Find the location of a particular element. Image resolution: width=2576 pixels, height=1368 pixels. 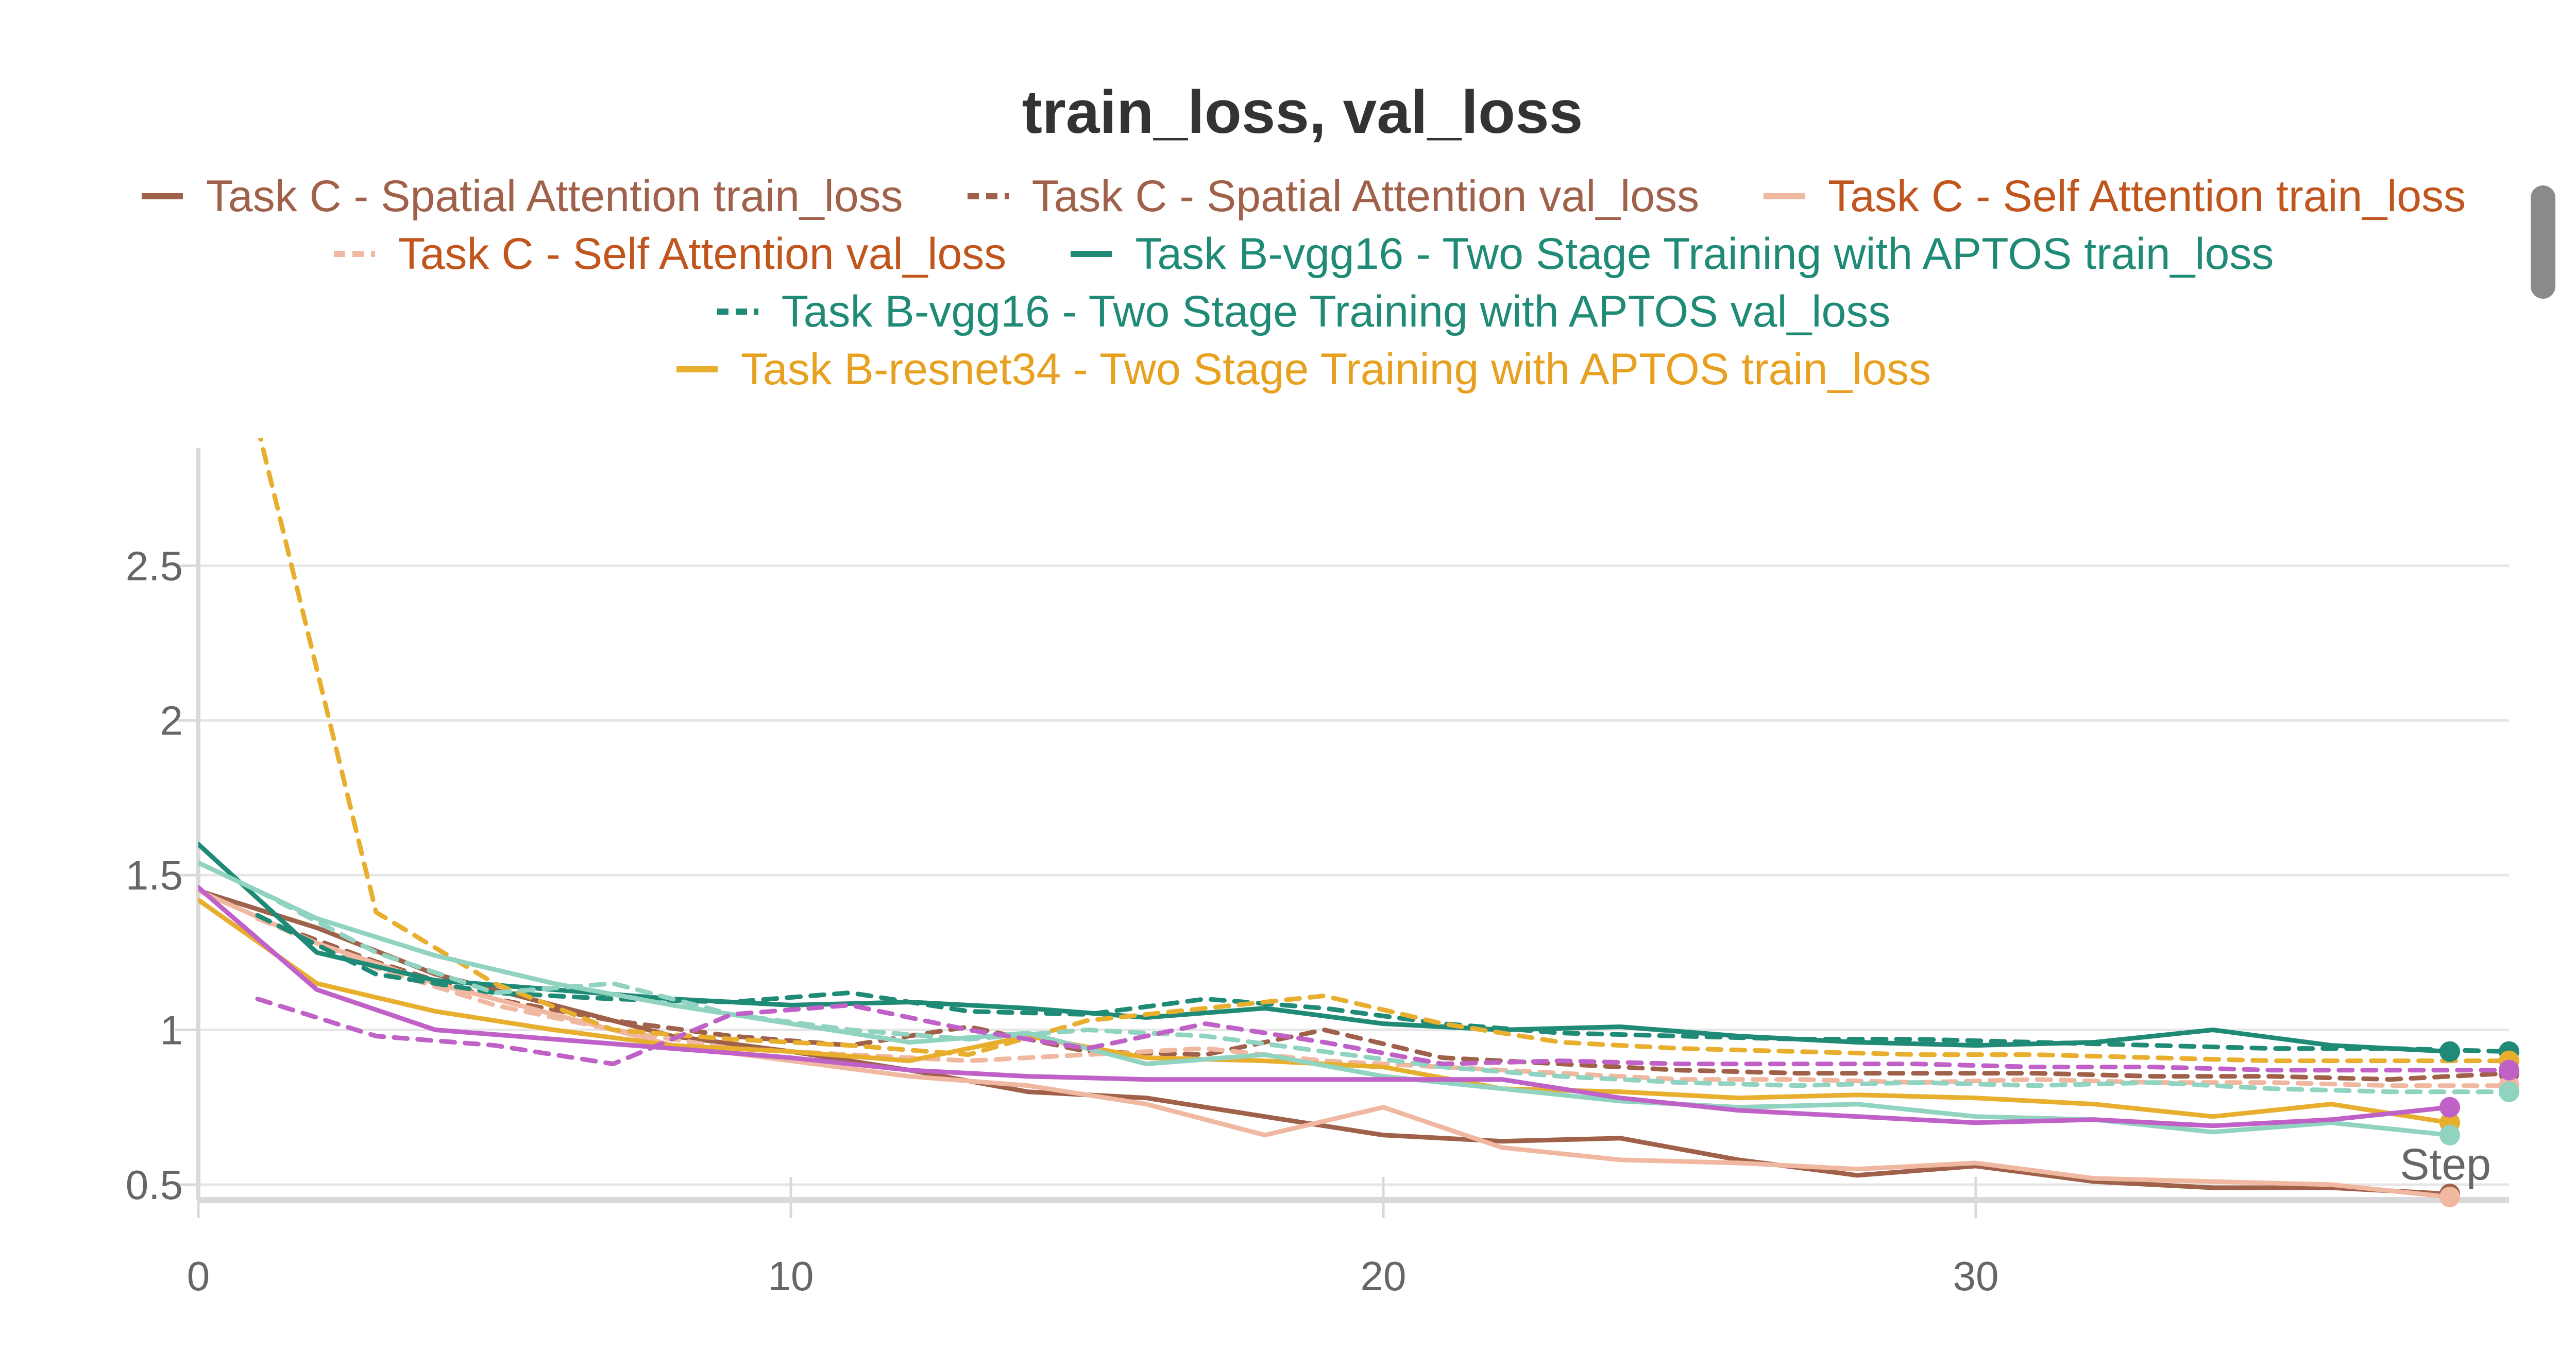

legend-label: Task C - Self Attention val_loss is located at coordinates (702, 254).